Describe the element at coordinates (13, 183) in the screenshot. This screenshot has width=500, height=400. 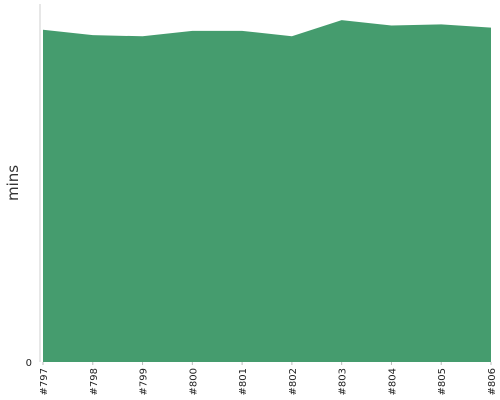
I see `y-axis-label: mins` at that location.